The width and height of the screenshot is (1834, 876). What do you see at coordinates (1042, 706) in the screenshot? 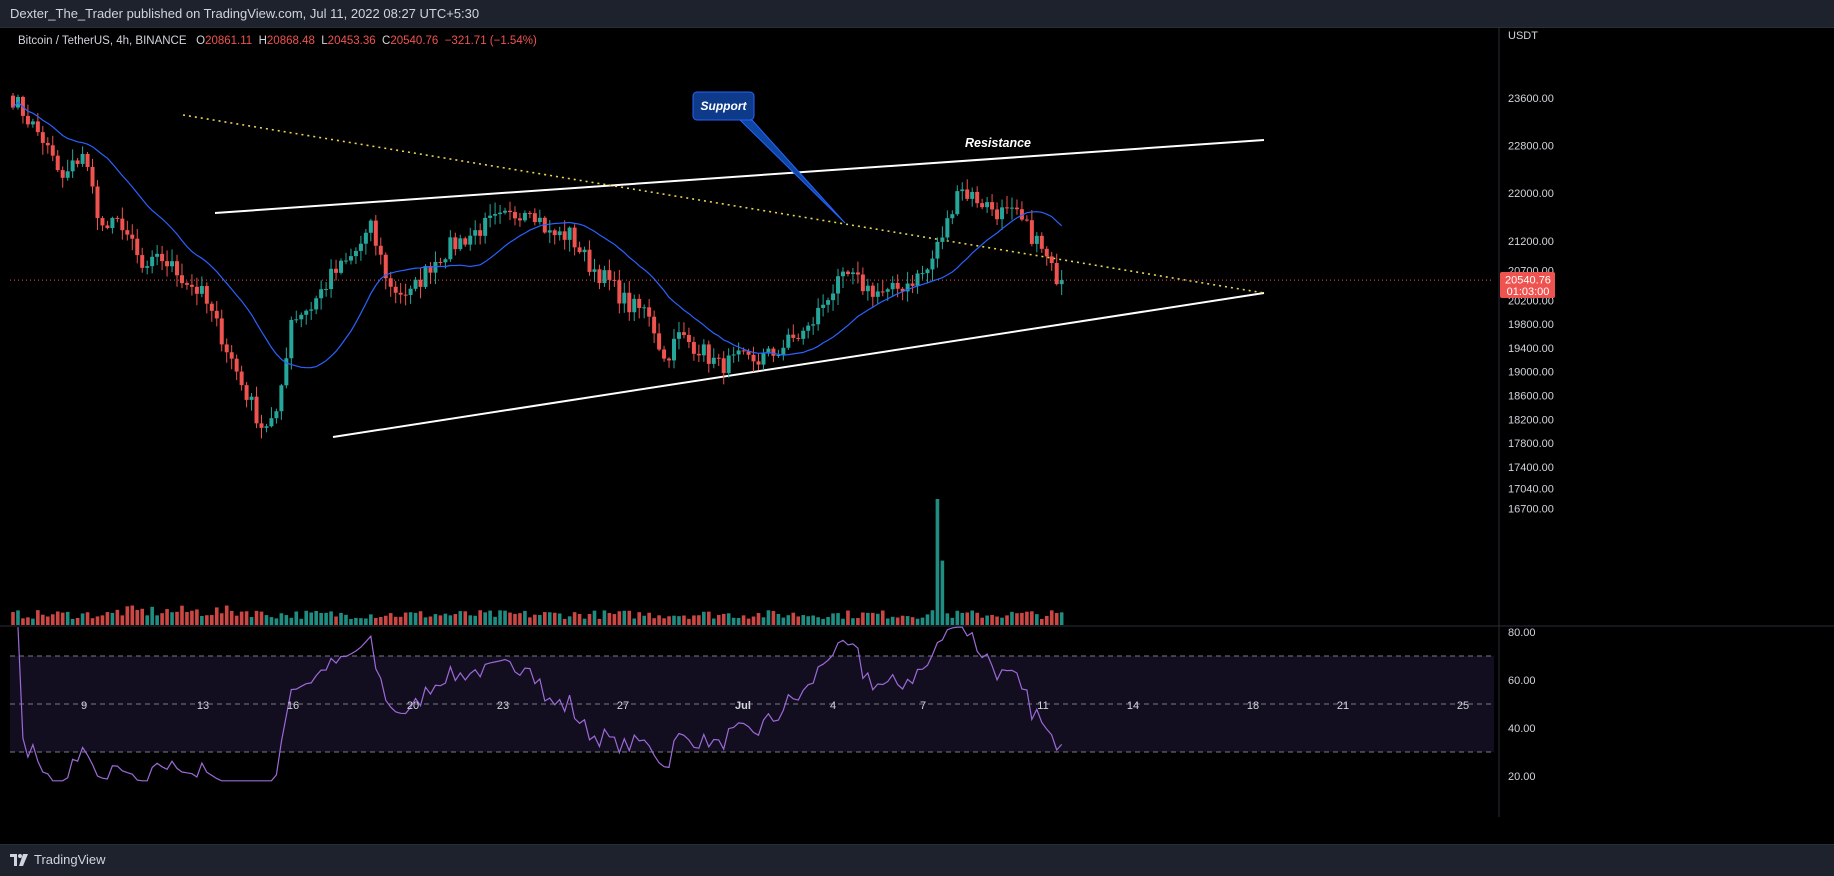
I see `time-tick-label: 11` at bounding box center [1042, 706].